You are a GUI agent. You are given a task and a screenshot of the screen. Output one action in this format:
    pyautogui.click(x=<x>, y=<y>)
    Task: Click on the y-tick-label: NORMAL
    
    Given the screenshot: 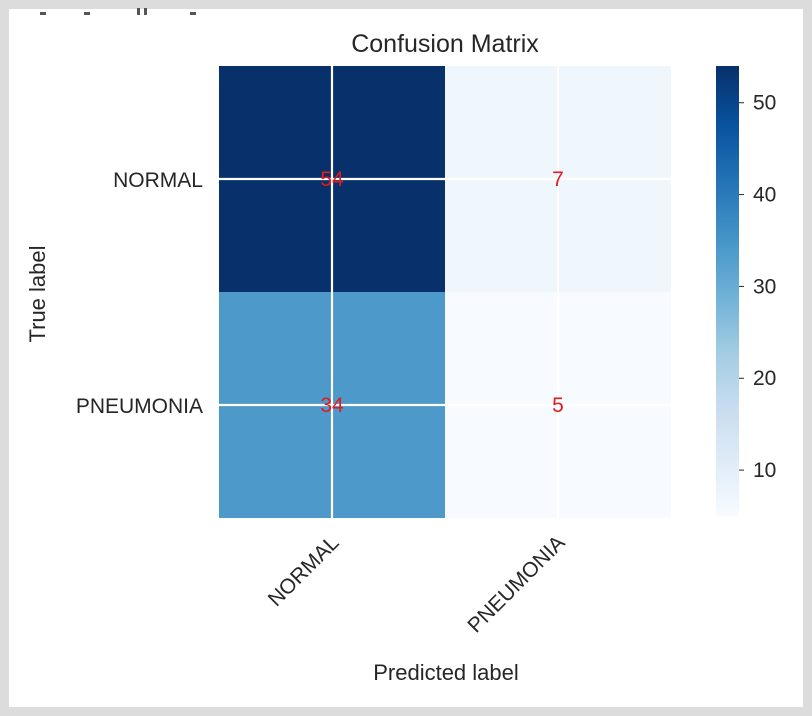 What is the action you would take?
    pyautogui.click(x=158, y=180)
    